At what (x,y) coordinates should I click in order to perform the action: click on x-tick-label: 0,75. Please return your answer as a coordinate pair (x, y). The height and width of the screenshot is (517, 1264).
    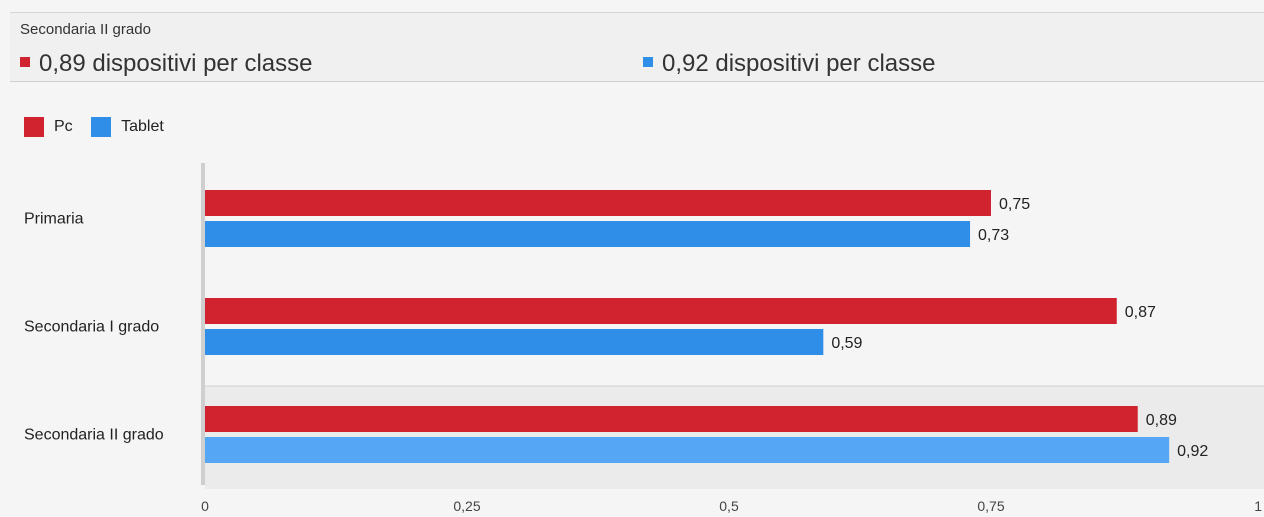
    Looking at the image, I should click on (990, 506).